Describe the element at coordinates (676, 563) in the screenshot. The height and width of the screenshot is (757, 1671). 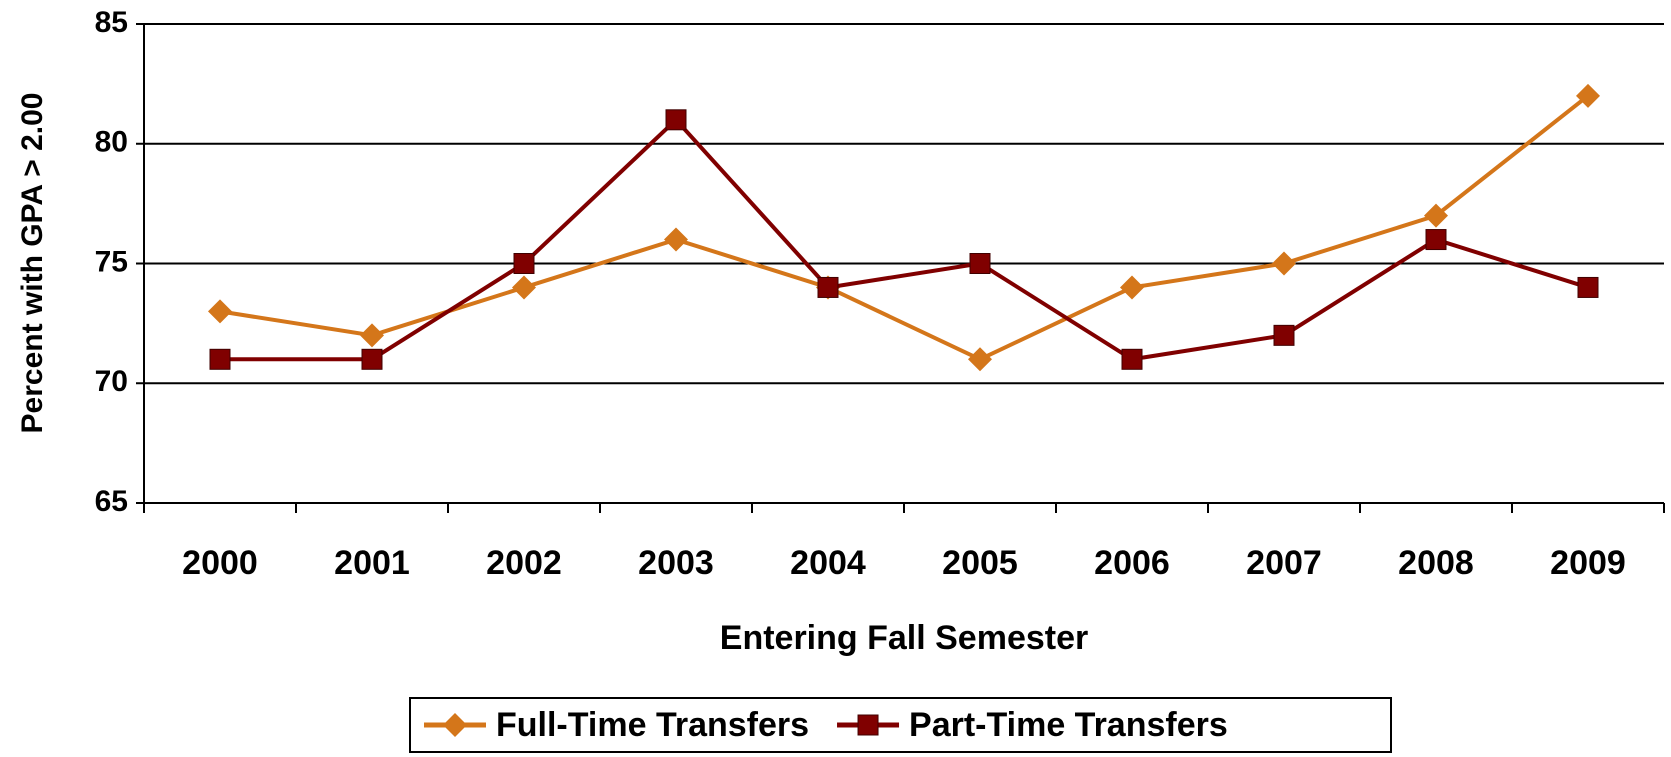
I see `x-tick-label: 2003` at that location.